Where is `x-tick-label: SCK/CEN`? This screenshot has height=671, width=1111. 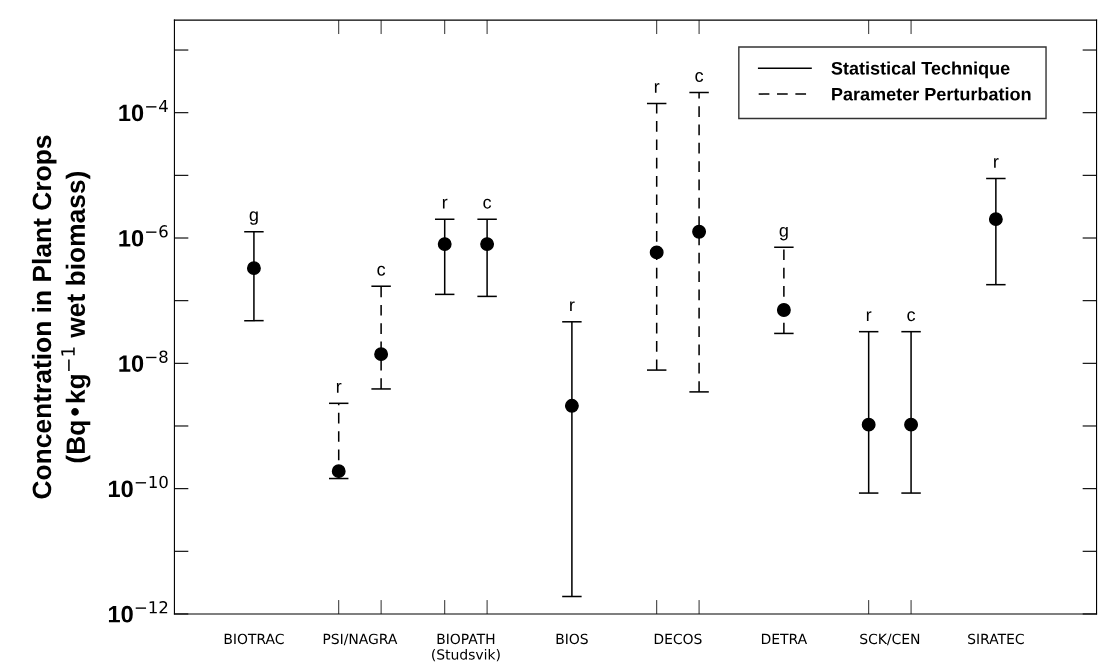
x-tick-label: SCK/CEN is located at coordinates (890, 639).